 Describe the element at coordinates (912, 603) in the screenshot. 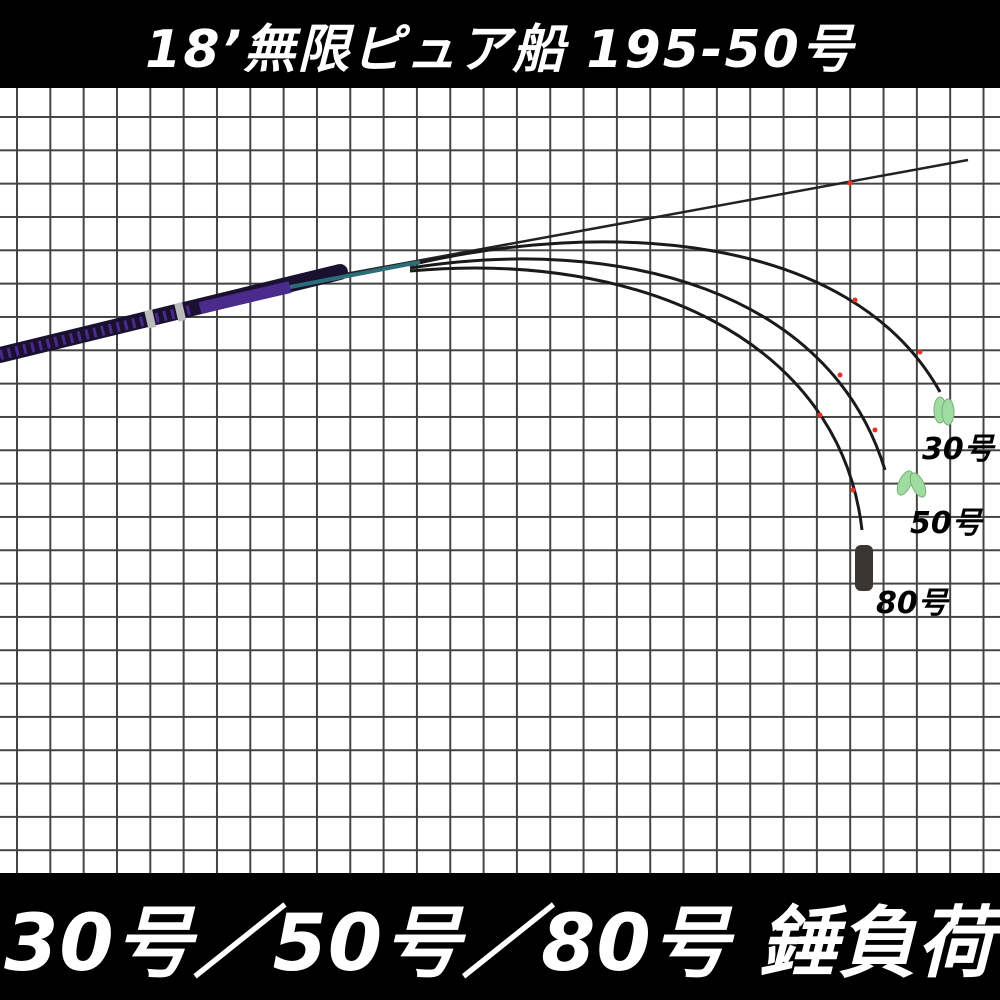

I see `load-label-80: 80号` at that location.